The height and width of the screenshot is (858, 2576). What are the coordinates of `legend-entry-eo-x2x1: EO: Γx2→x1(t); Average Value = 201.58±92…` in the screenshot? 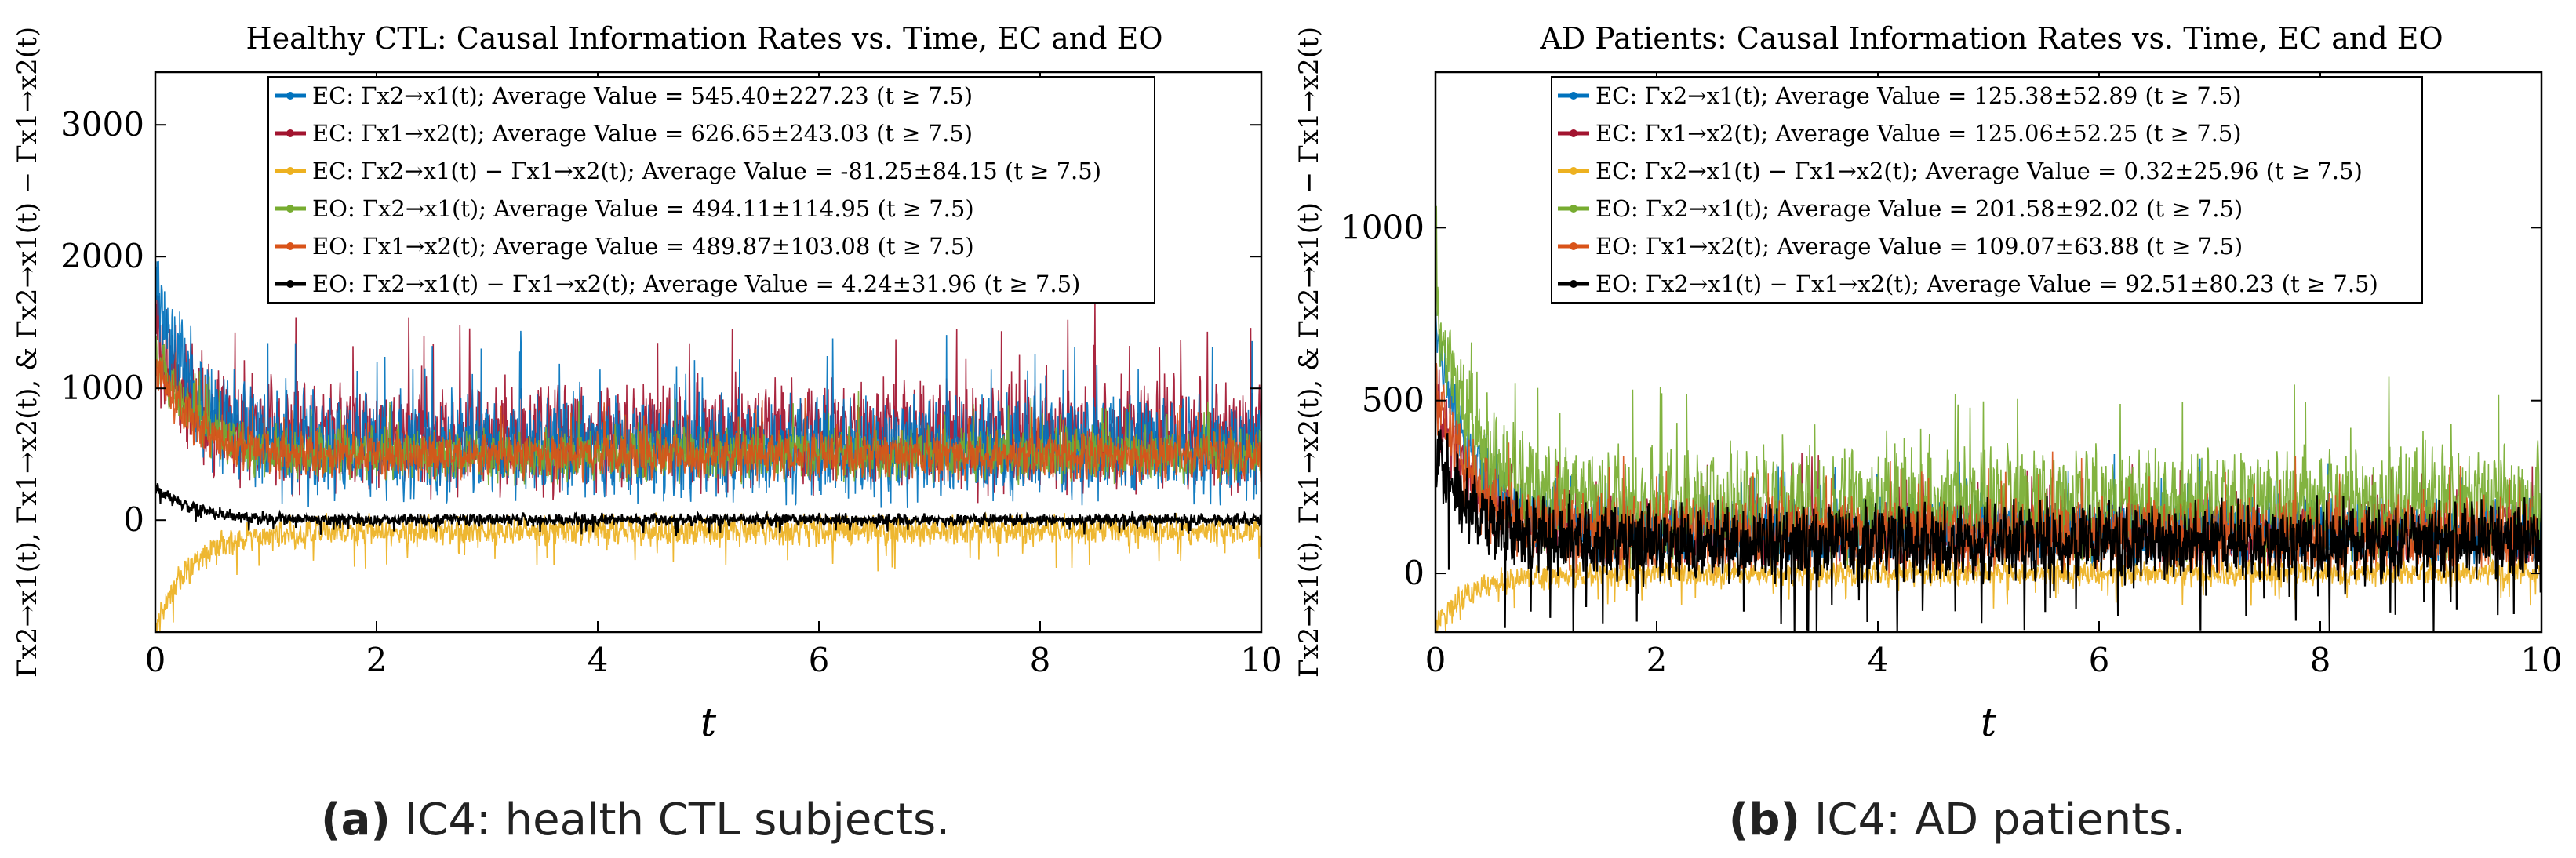 It's located at (1919, 208).